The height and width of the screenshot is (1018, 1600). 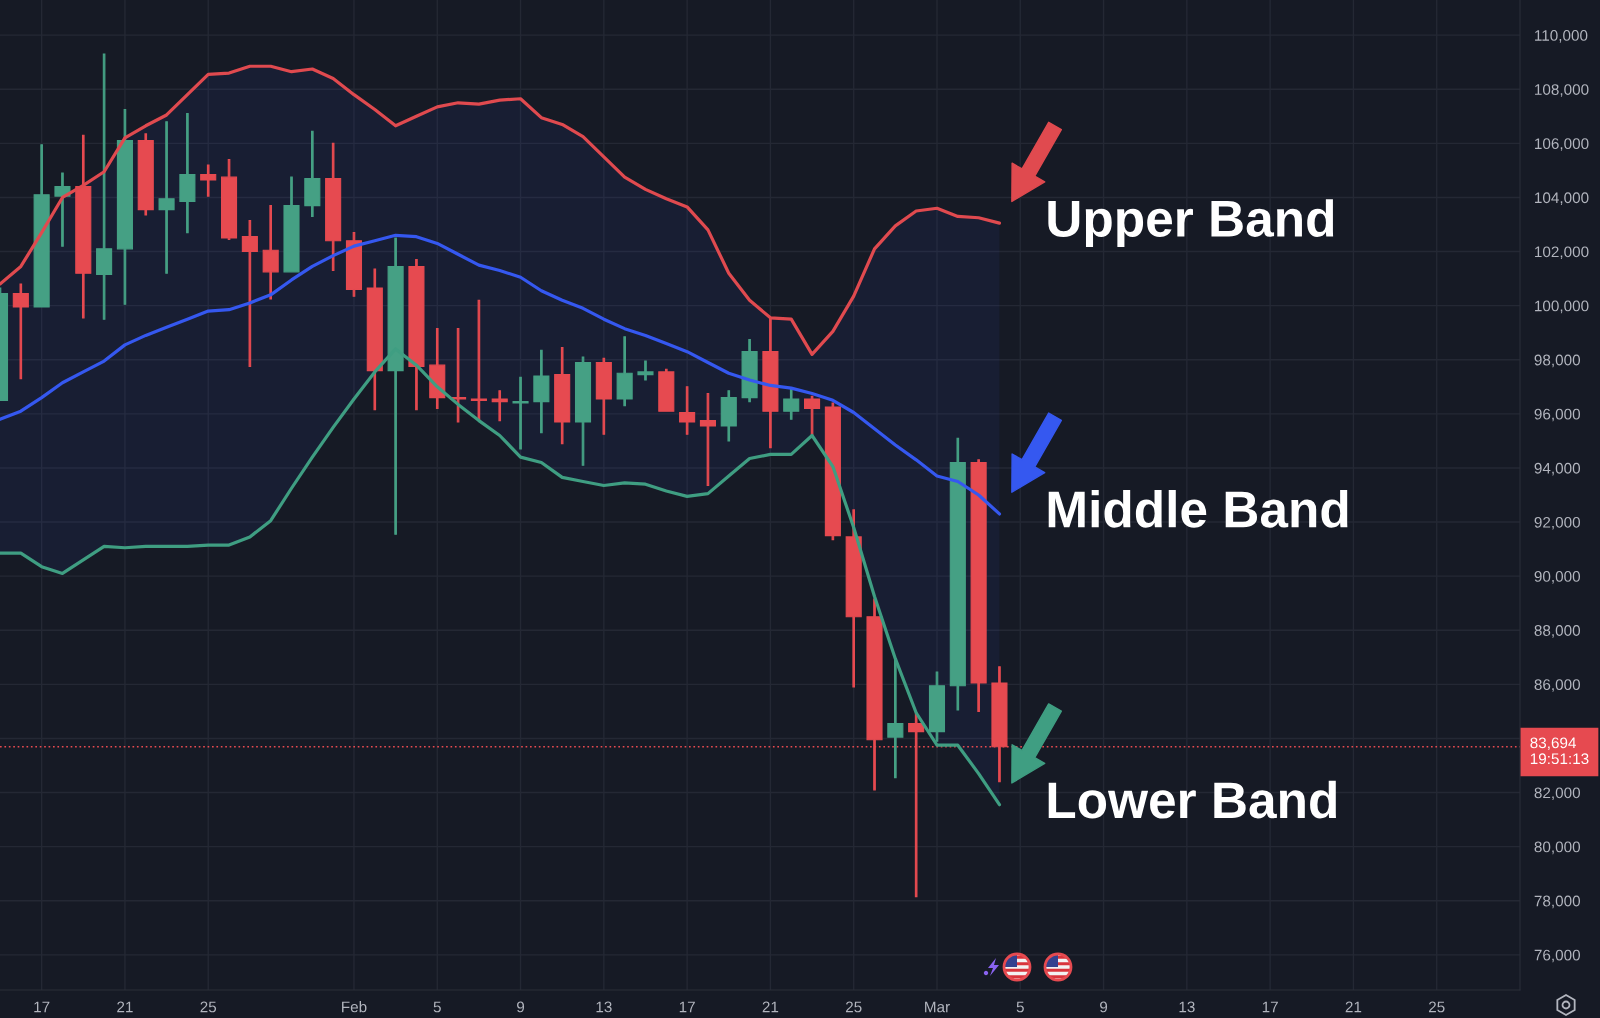 I want to click on y-tick-label: 98,000, so click(x=1557, y=361).